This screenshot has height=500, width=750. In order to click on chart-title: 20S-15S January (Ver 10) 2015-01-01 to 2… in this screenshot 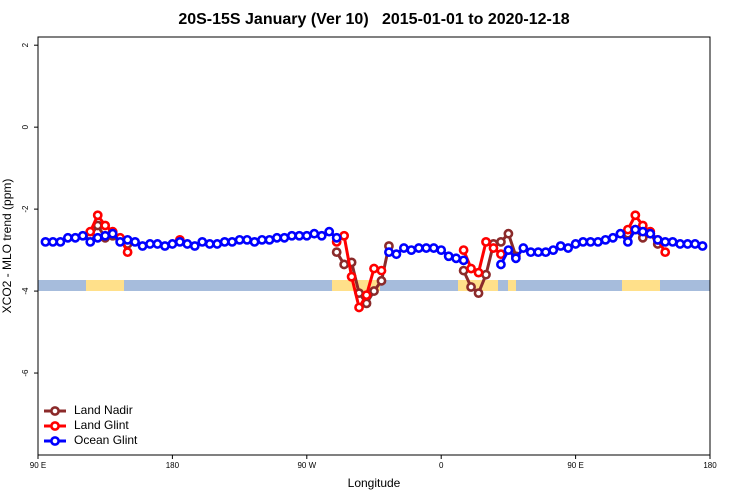, I will do `click(373, 19)`.